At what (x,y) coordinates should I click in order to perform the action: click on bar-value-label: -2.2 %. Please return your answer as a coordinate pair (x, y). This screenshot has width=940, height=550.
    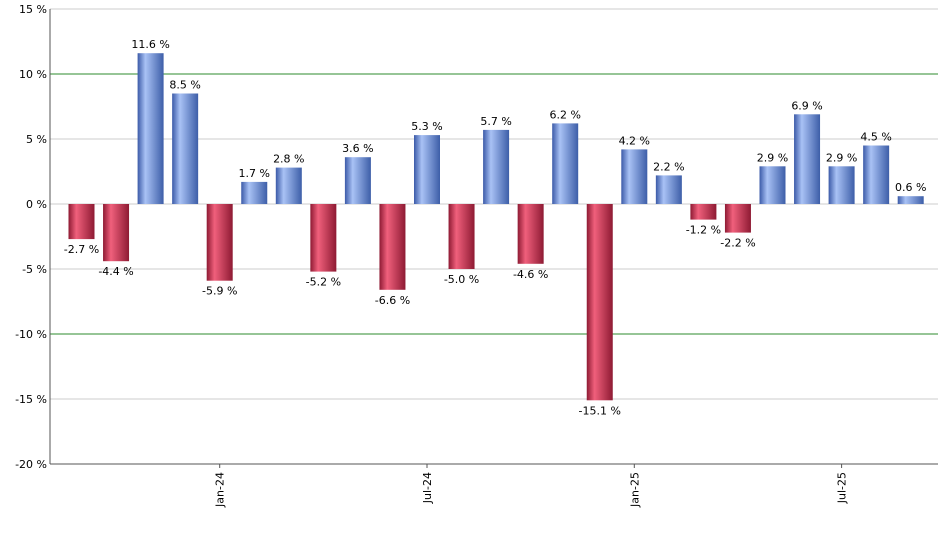
    Looking at the image, I should click on (737, 243).